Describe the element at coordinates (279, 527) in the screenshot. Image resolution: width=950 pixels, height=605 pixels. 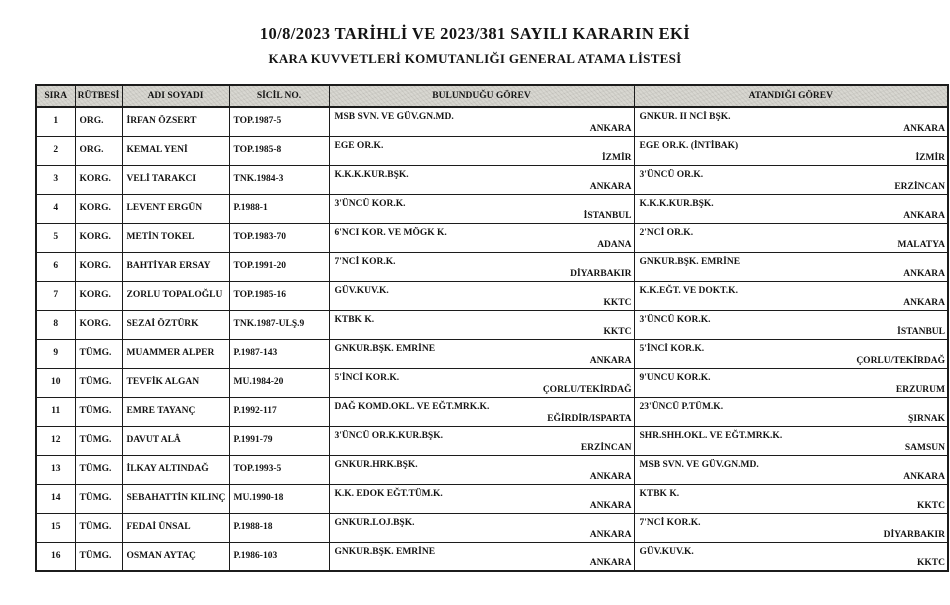
I see `cell-sicil-no: P.1988-18` at that location.